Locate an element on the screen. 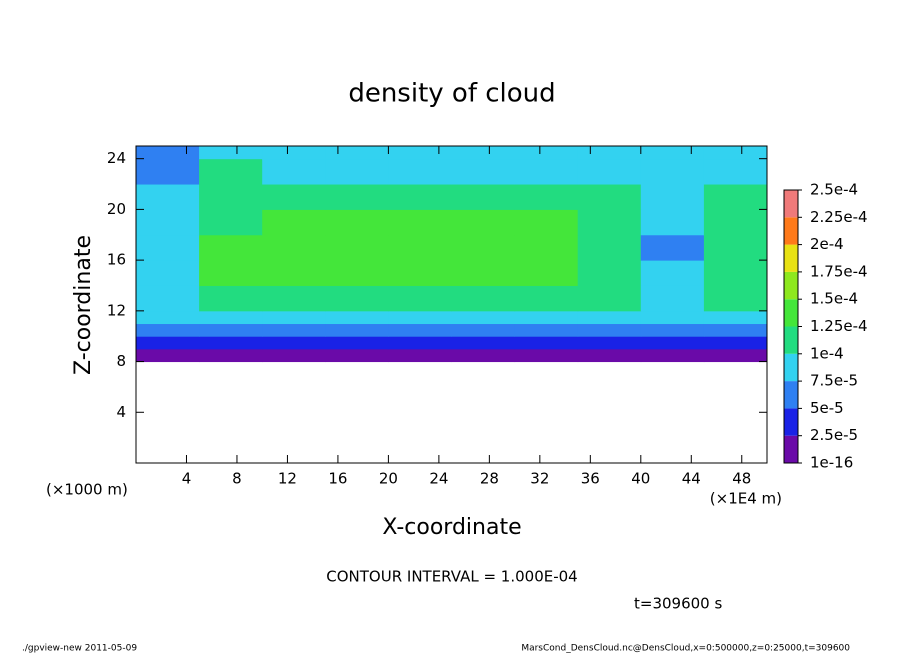 This screenshot has height=654, width=904. colorbar-label: 2.5e-5 is located at coordinates (834, 435).